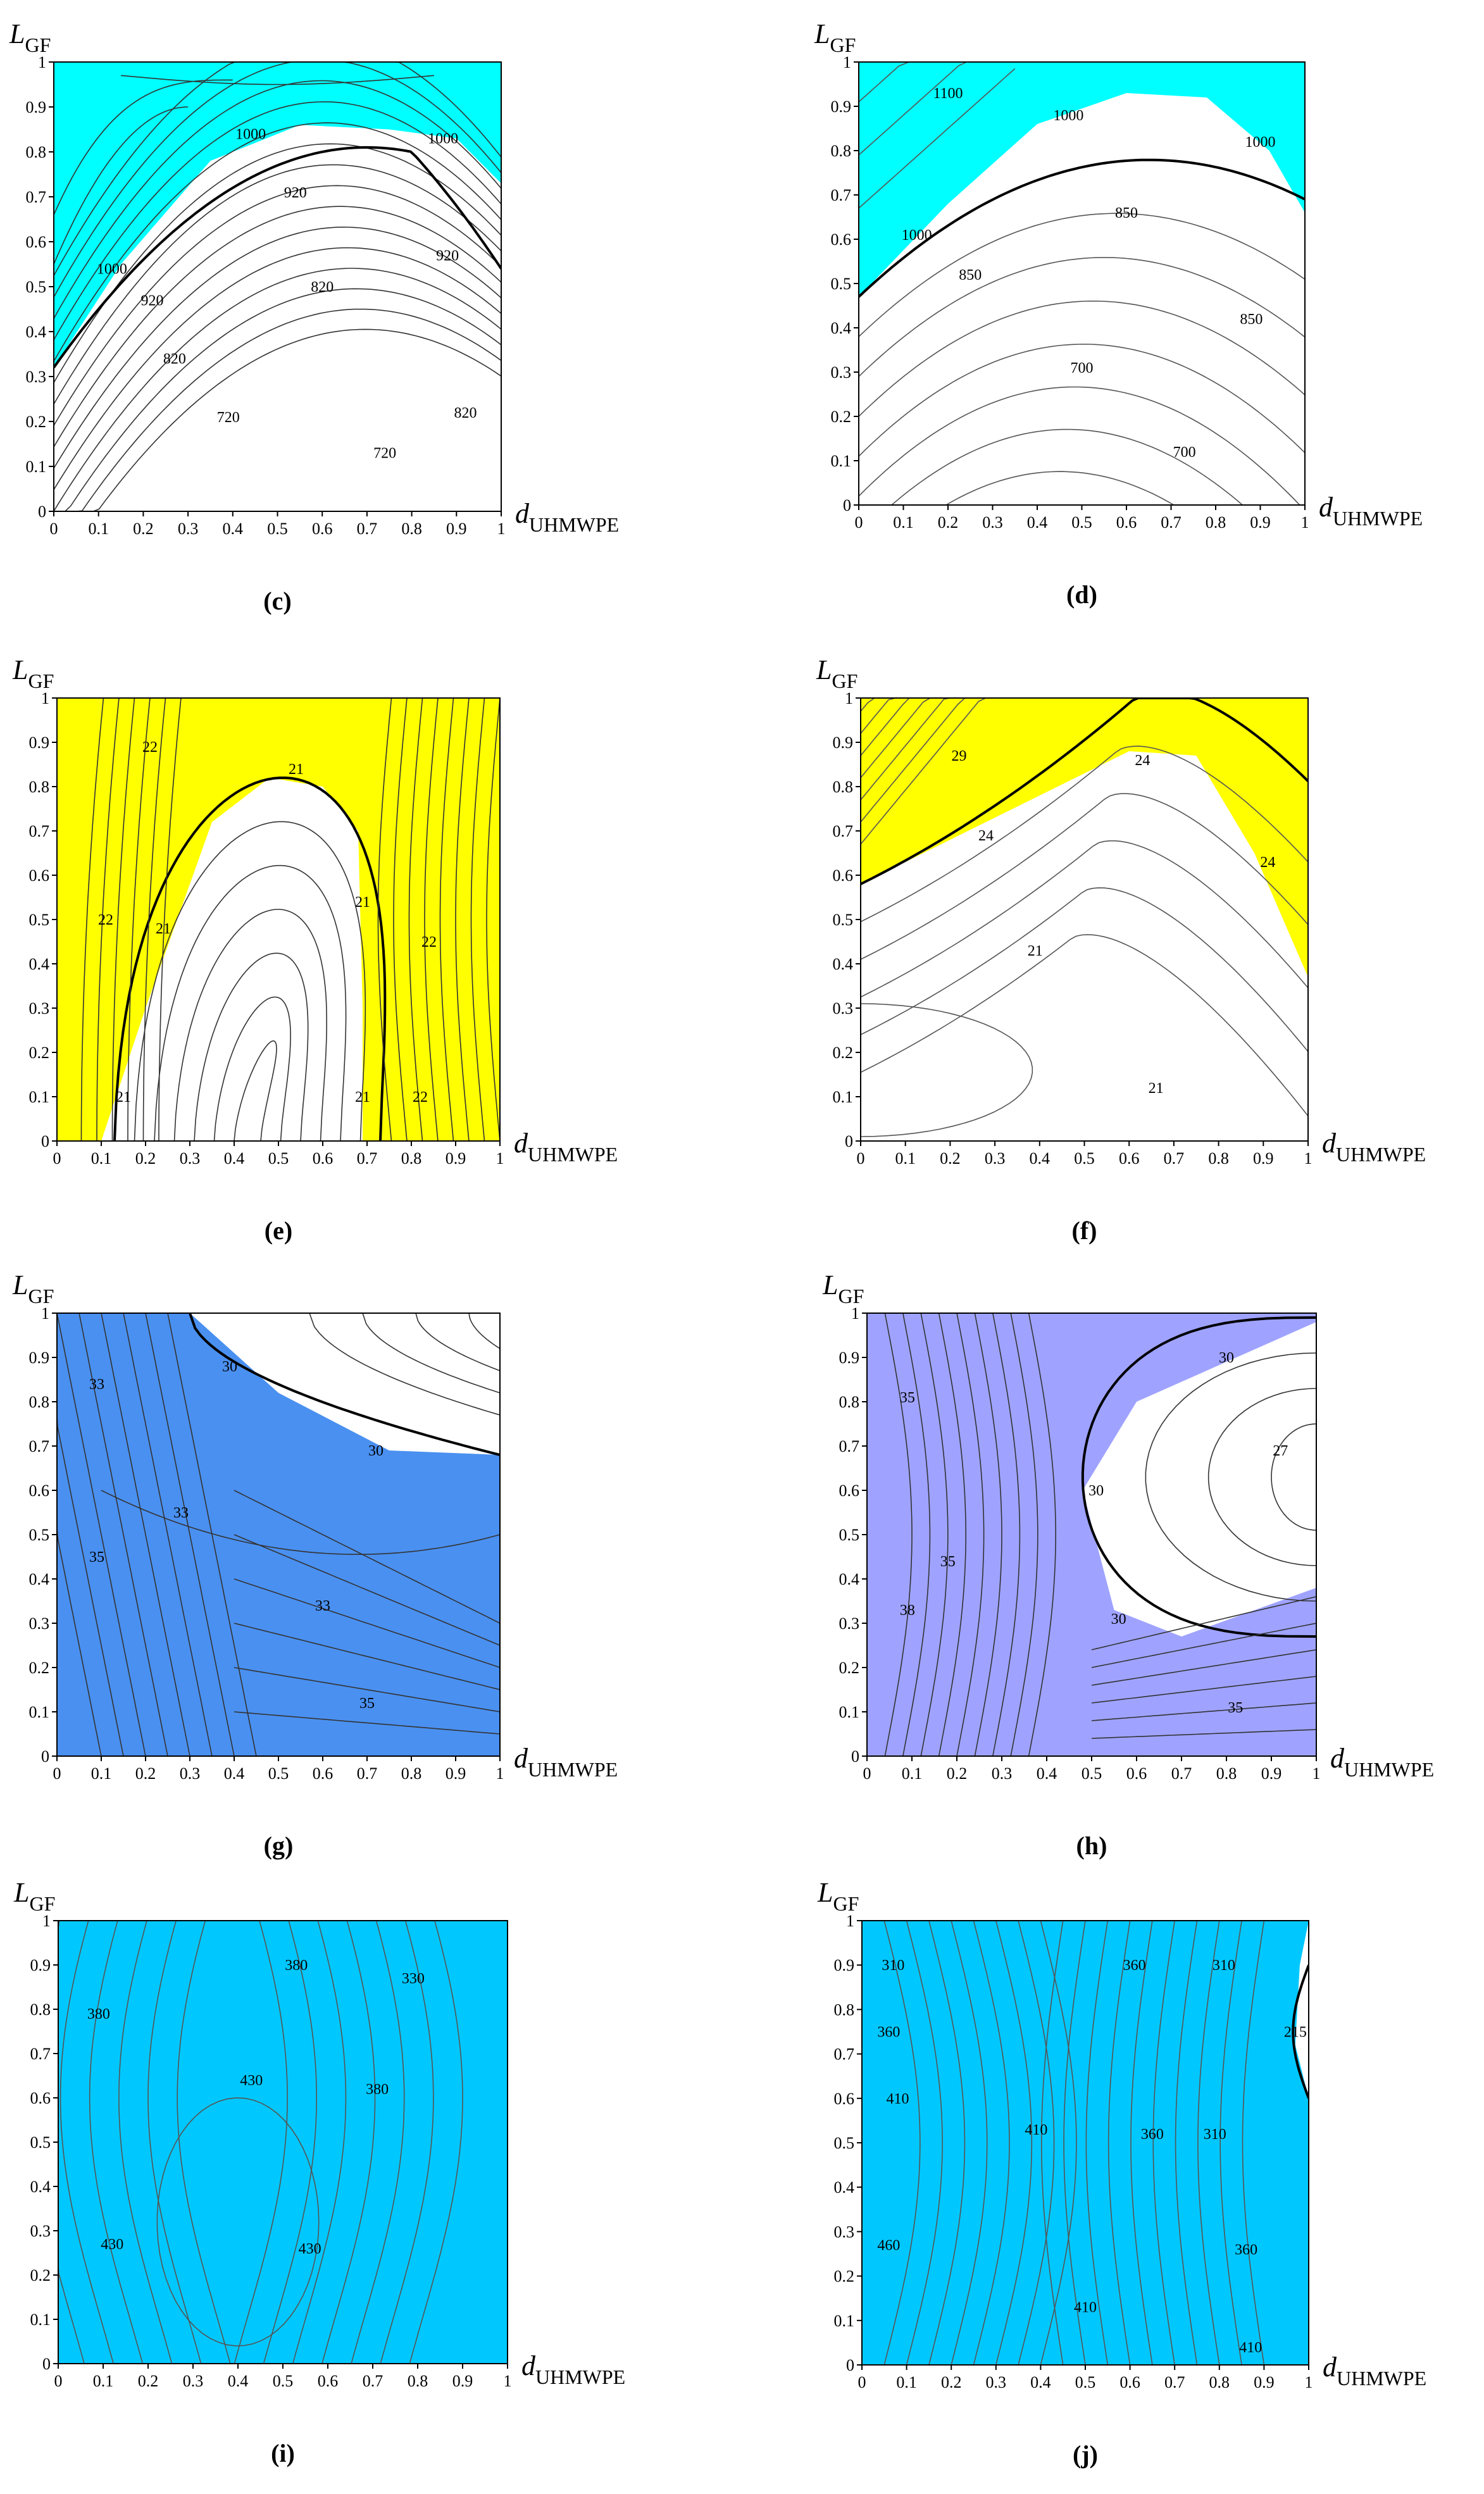 The width and height of the screenshot is (1484, 2494). What do you see at coordinates (105, 920) in the screenshot?
I see `contour-label: 22` at bounding box center [105, 920].